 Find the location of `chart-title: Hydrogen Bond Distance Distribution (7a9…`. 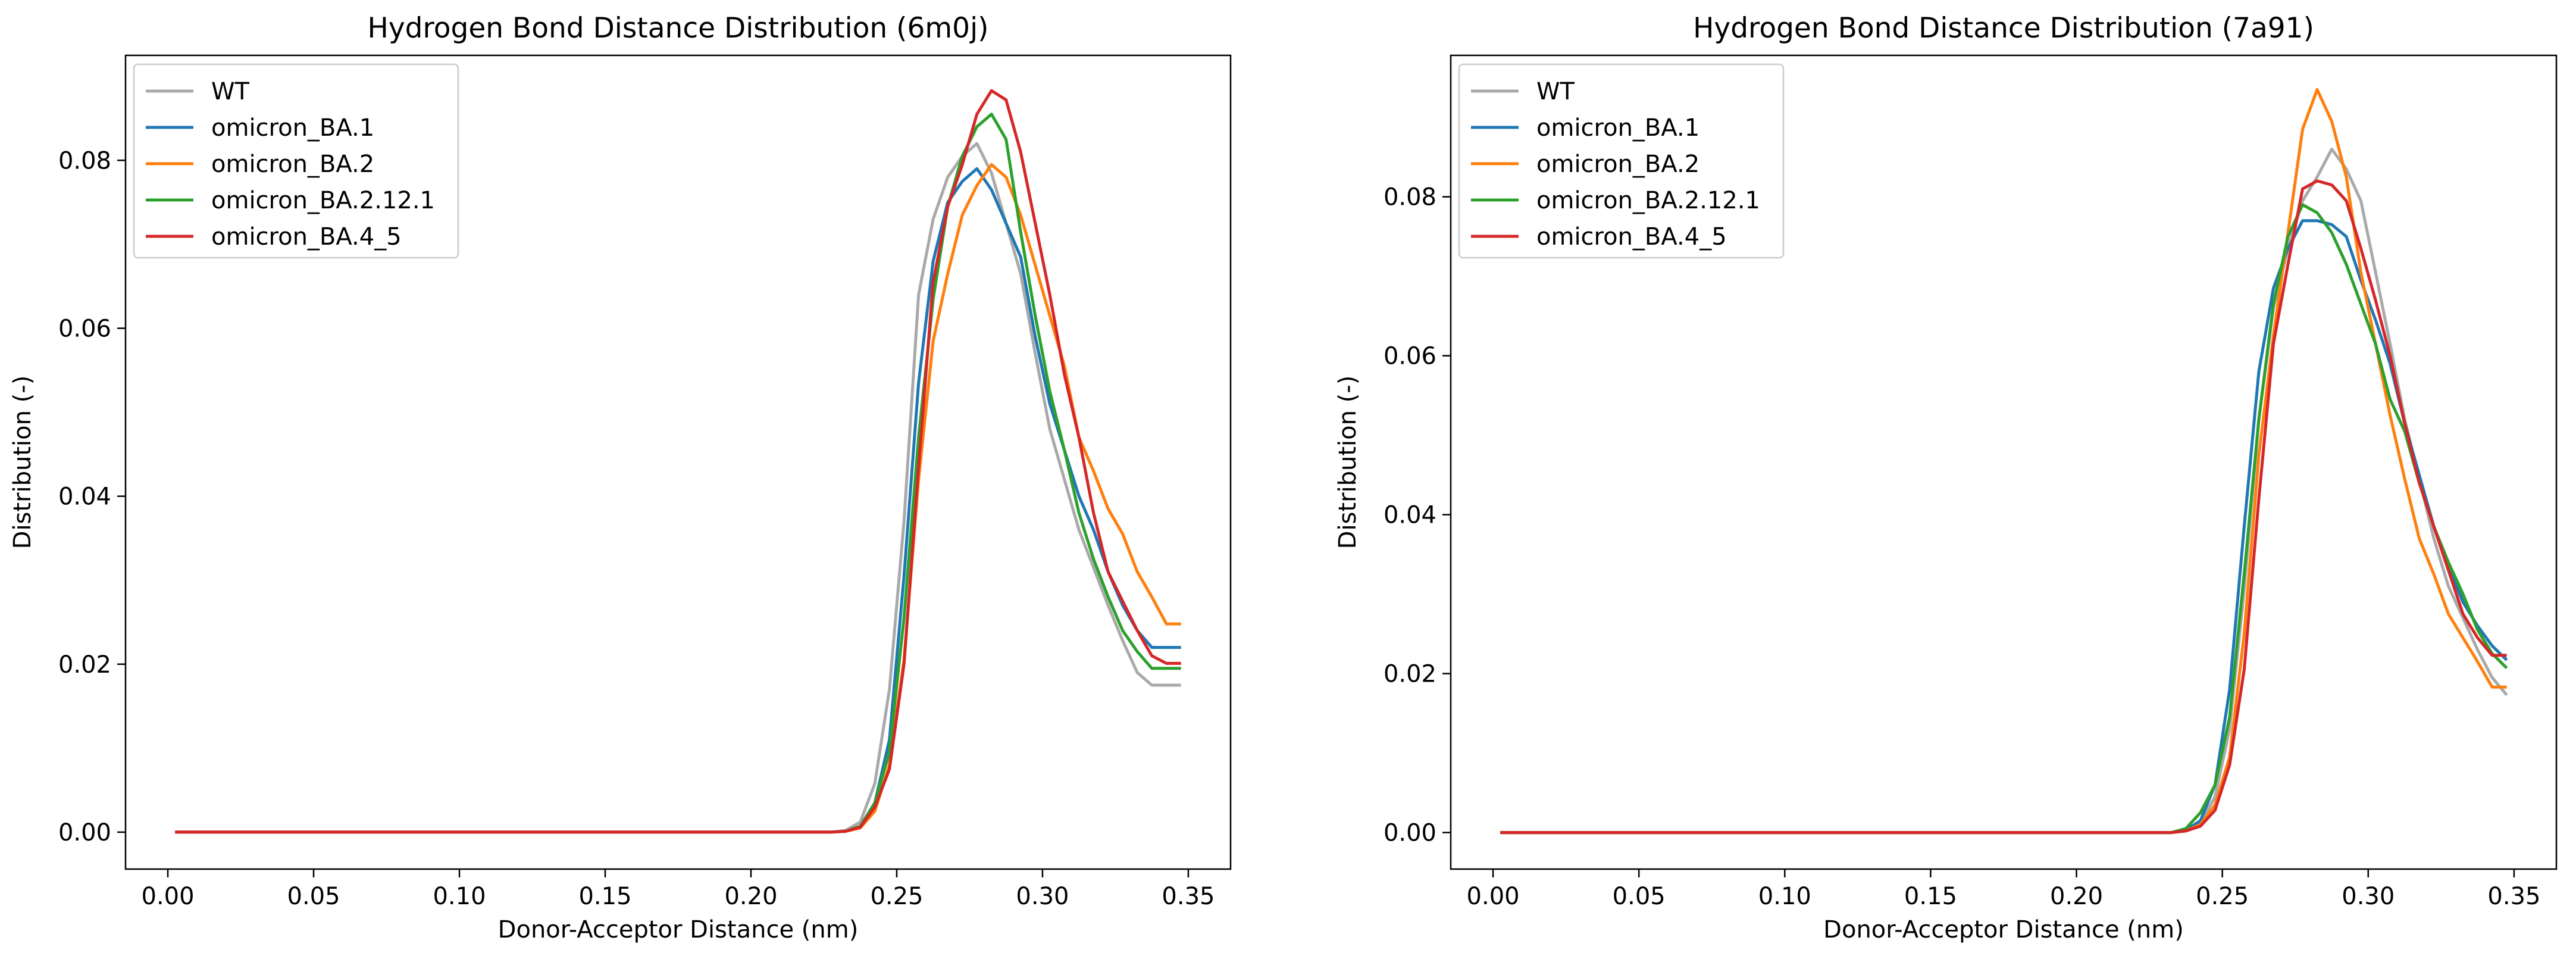

chart-title: Hydrogen Bond Distance Distribution (7a9… is located at coordinates (2003, 29).